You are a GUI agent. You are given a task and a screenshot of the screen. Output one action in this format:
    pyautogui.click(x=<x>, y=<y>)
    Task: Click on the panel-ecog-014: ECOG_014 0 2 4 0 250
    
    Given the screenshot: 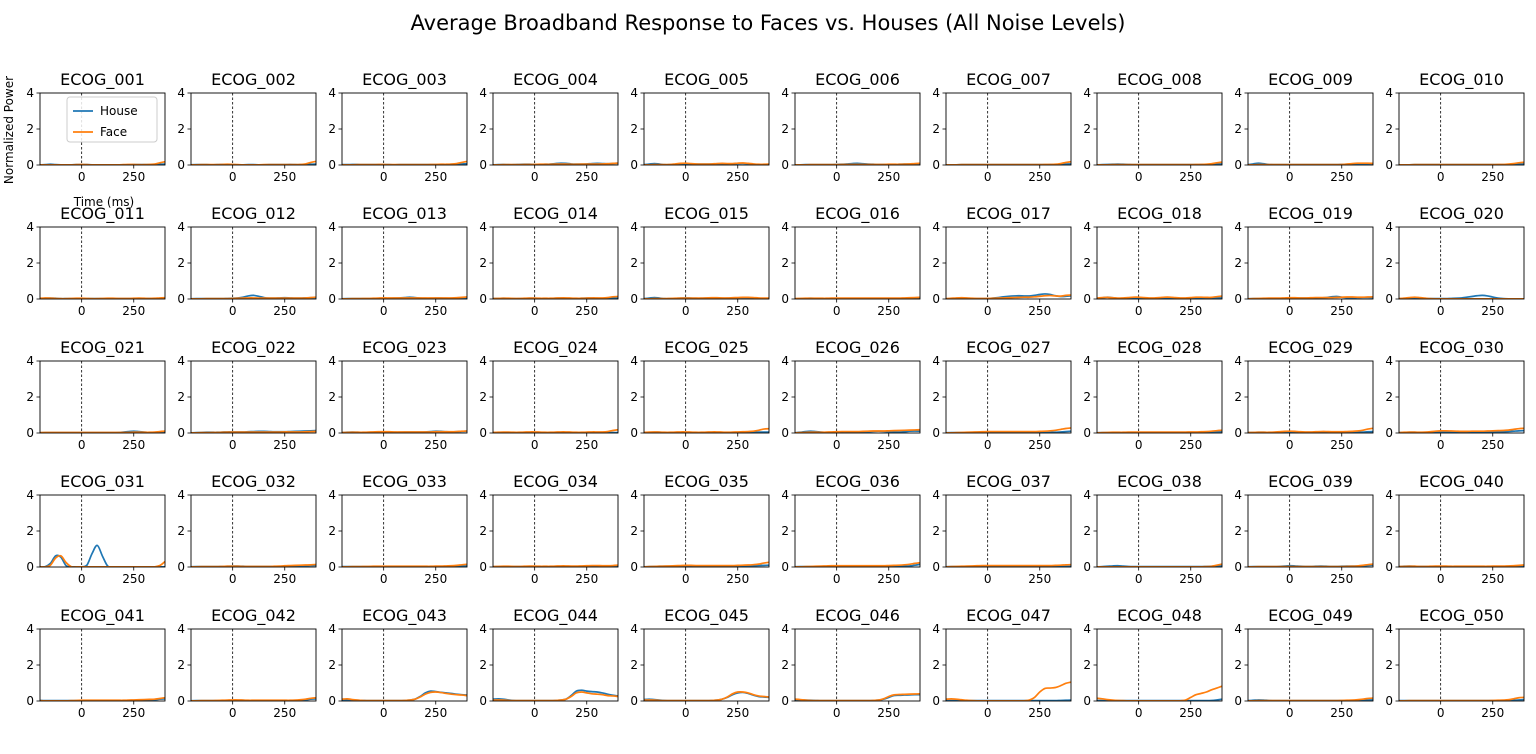 What is the action you would take?
    pyautogui.click(x=549, y=261)
    